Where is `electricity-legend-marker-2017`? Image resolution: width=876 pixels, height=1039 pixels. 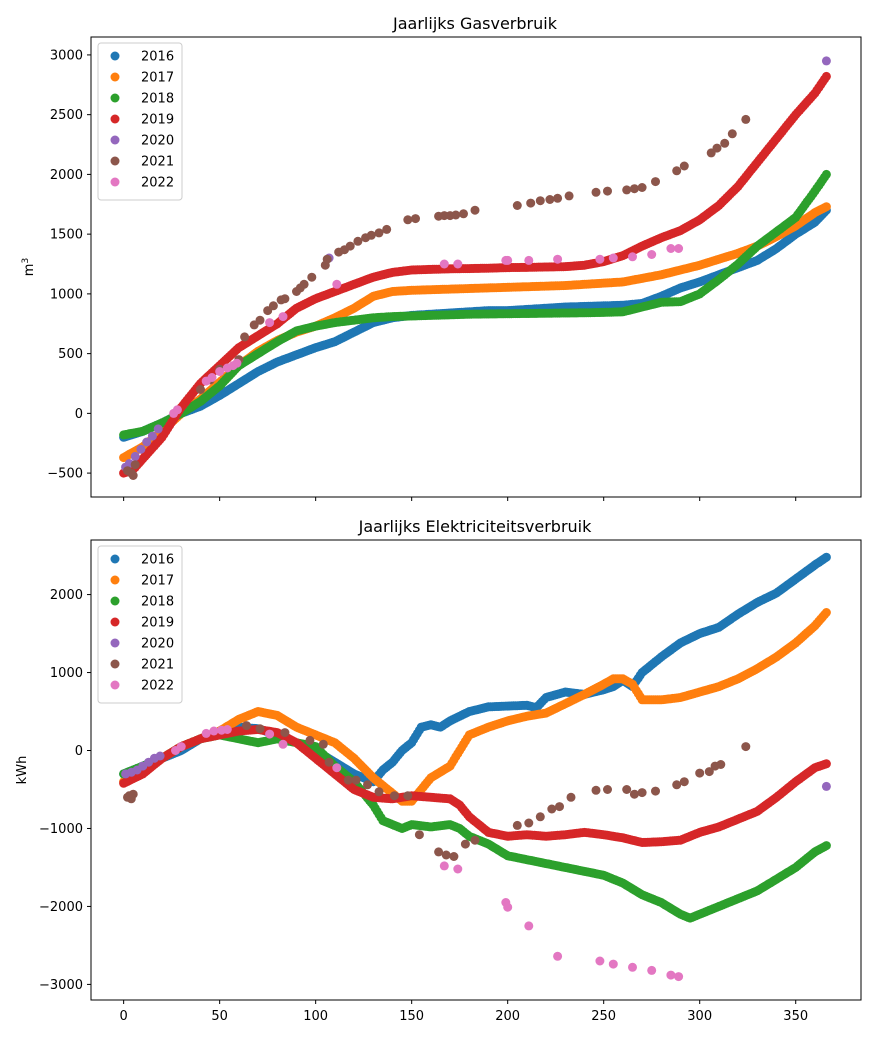 electricity-legend-marker-2017 is located at coordinates (115, 580).